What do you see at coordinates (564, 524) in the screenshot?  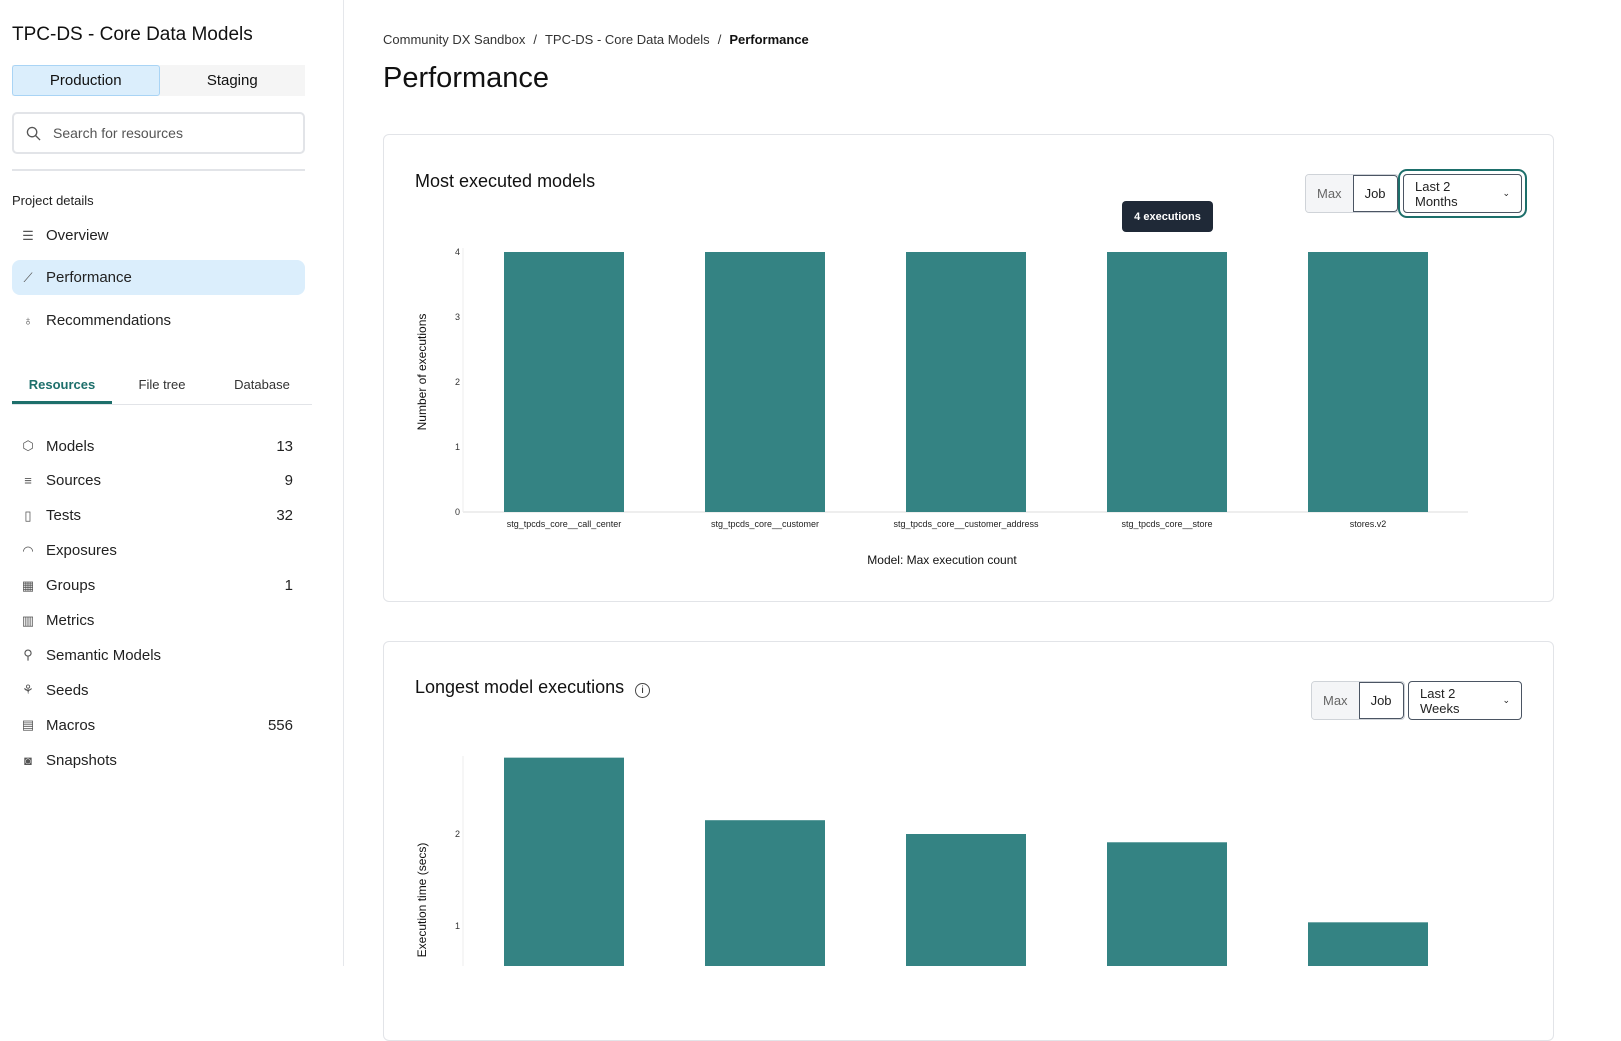 I see `x-tick-label: stg_tpcds_core__call_center` at bounding box center [564, 524].